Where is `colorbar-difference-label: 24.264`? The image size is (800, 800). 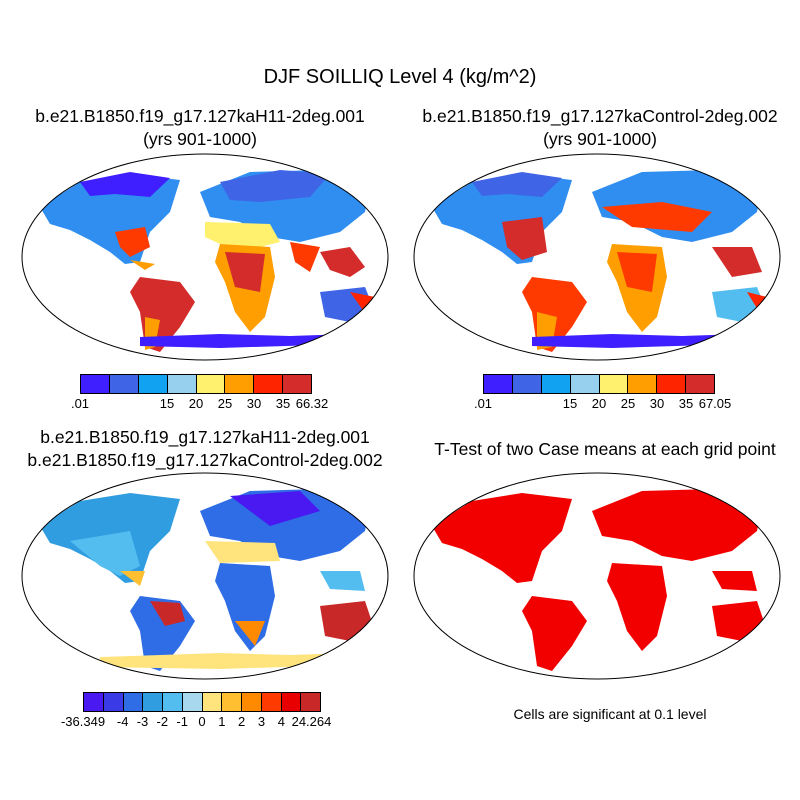
colorbar-difference-label: 24.264 is located at coordinates (311, 721).